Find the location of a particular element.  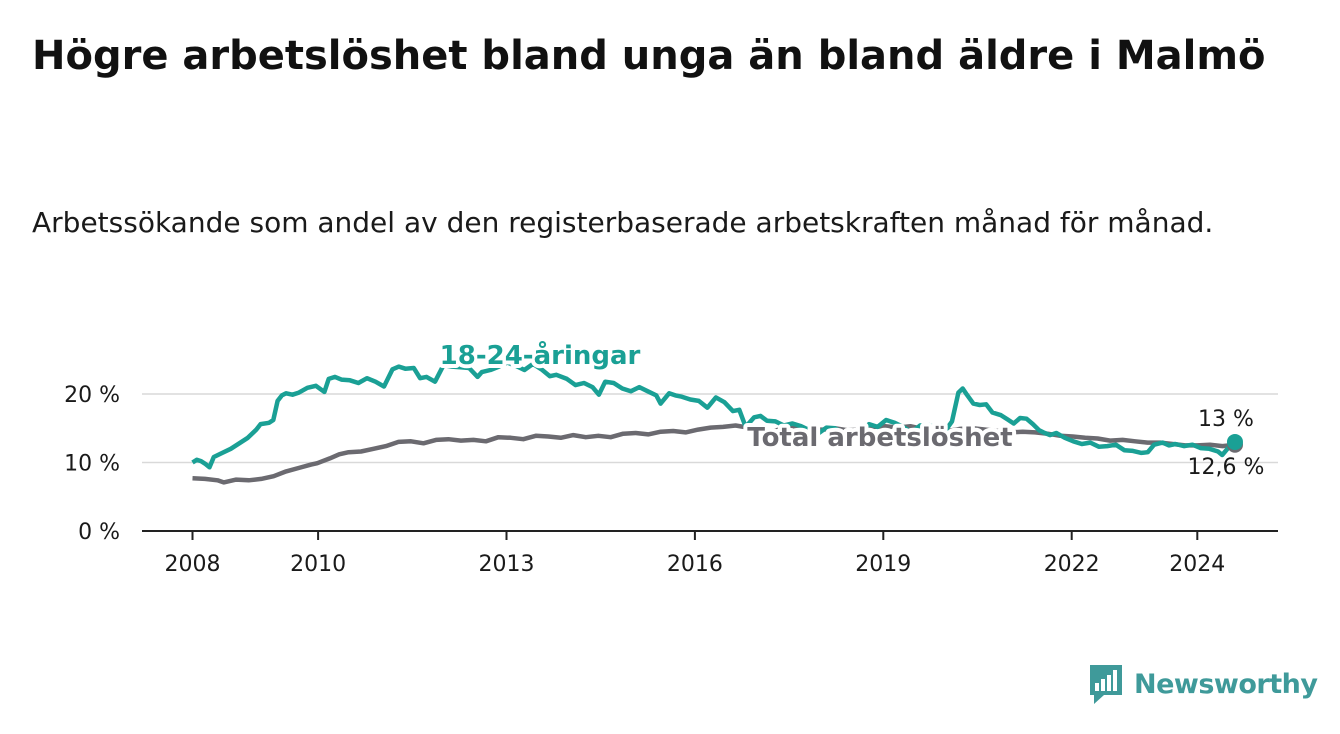

x-tick-label: 2010 is located at coordinates (318, 564).